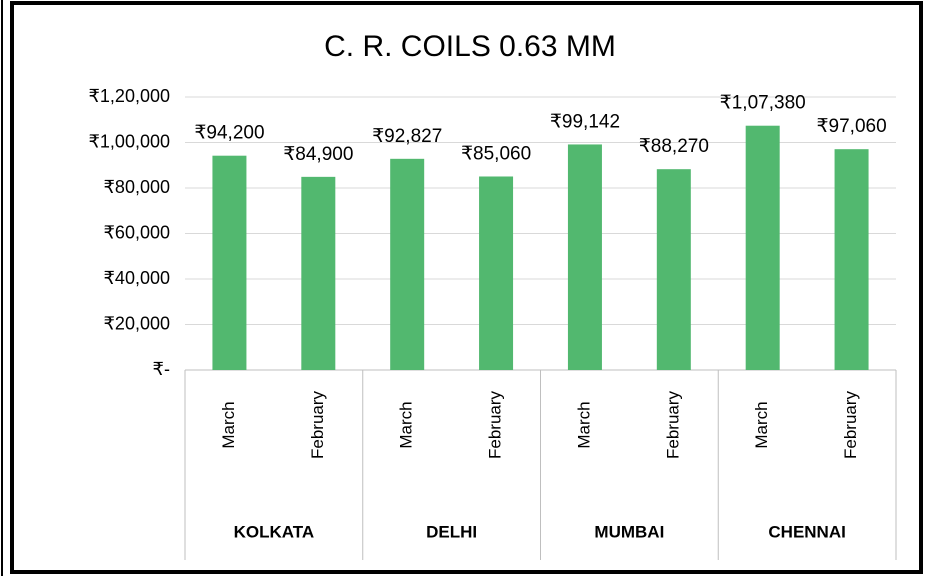 The image size is (925, 576). What do you see at coordinates (318, 154) in the screenshot?
I see `data-label: ₹84,900` at bounding box center [318, 154].